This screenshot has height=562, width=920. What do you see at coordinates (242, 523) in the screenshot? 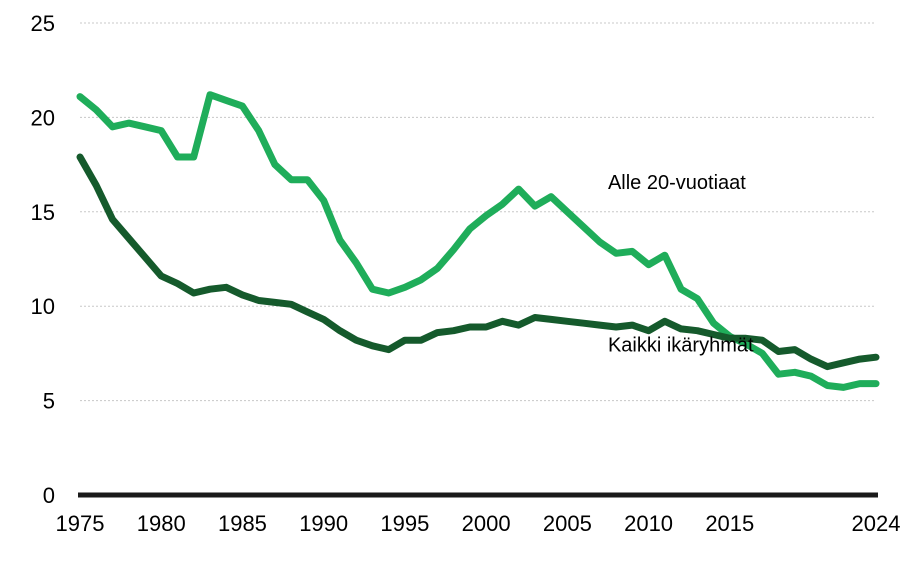
I see `x-tick-label: 1985` at bounding box center [242, 523].